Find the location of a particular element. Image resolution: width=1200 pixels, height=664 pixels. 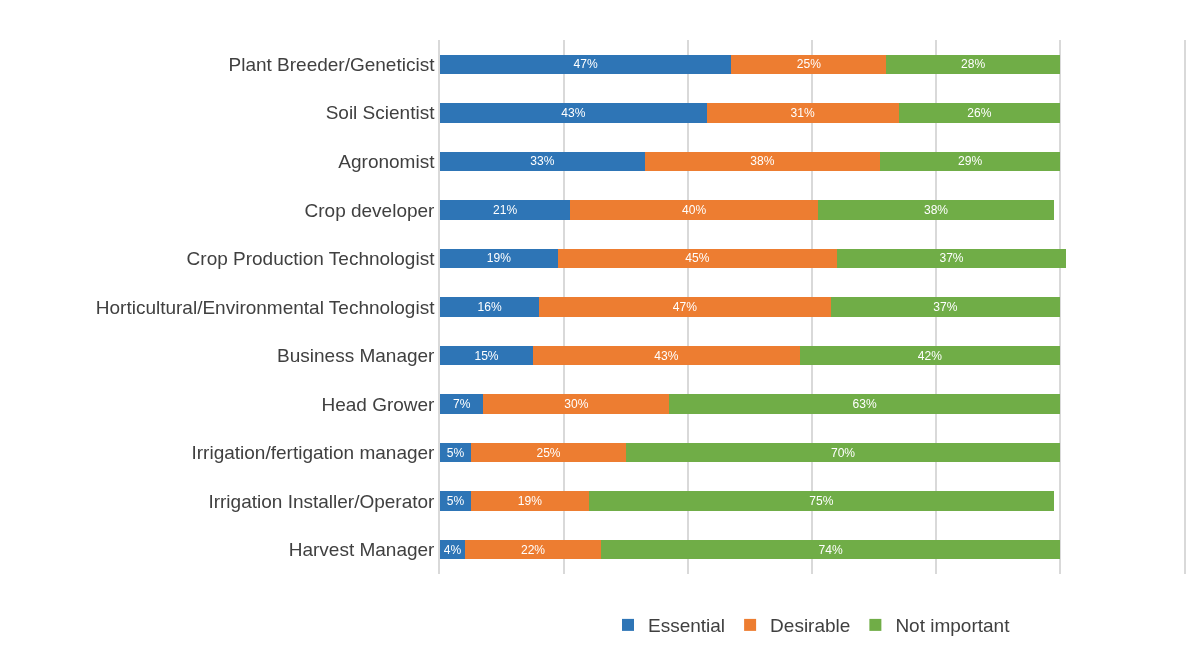

legend-label: Desirable is located at coordinates (810, 626).